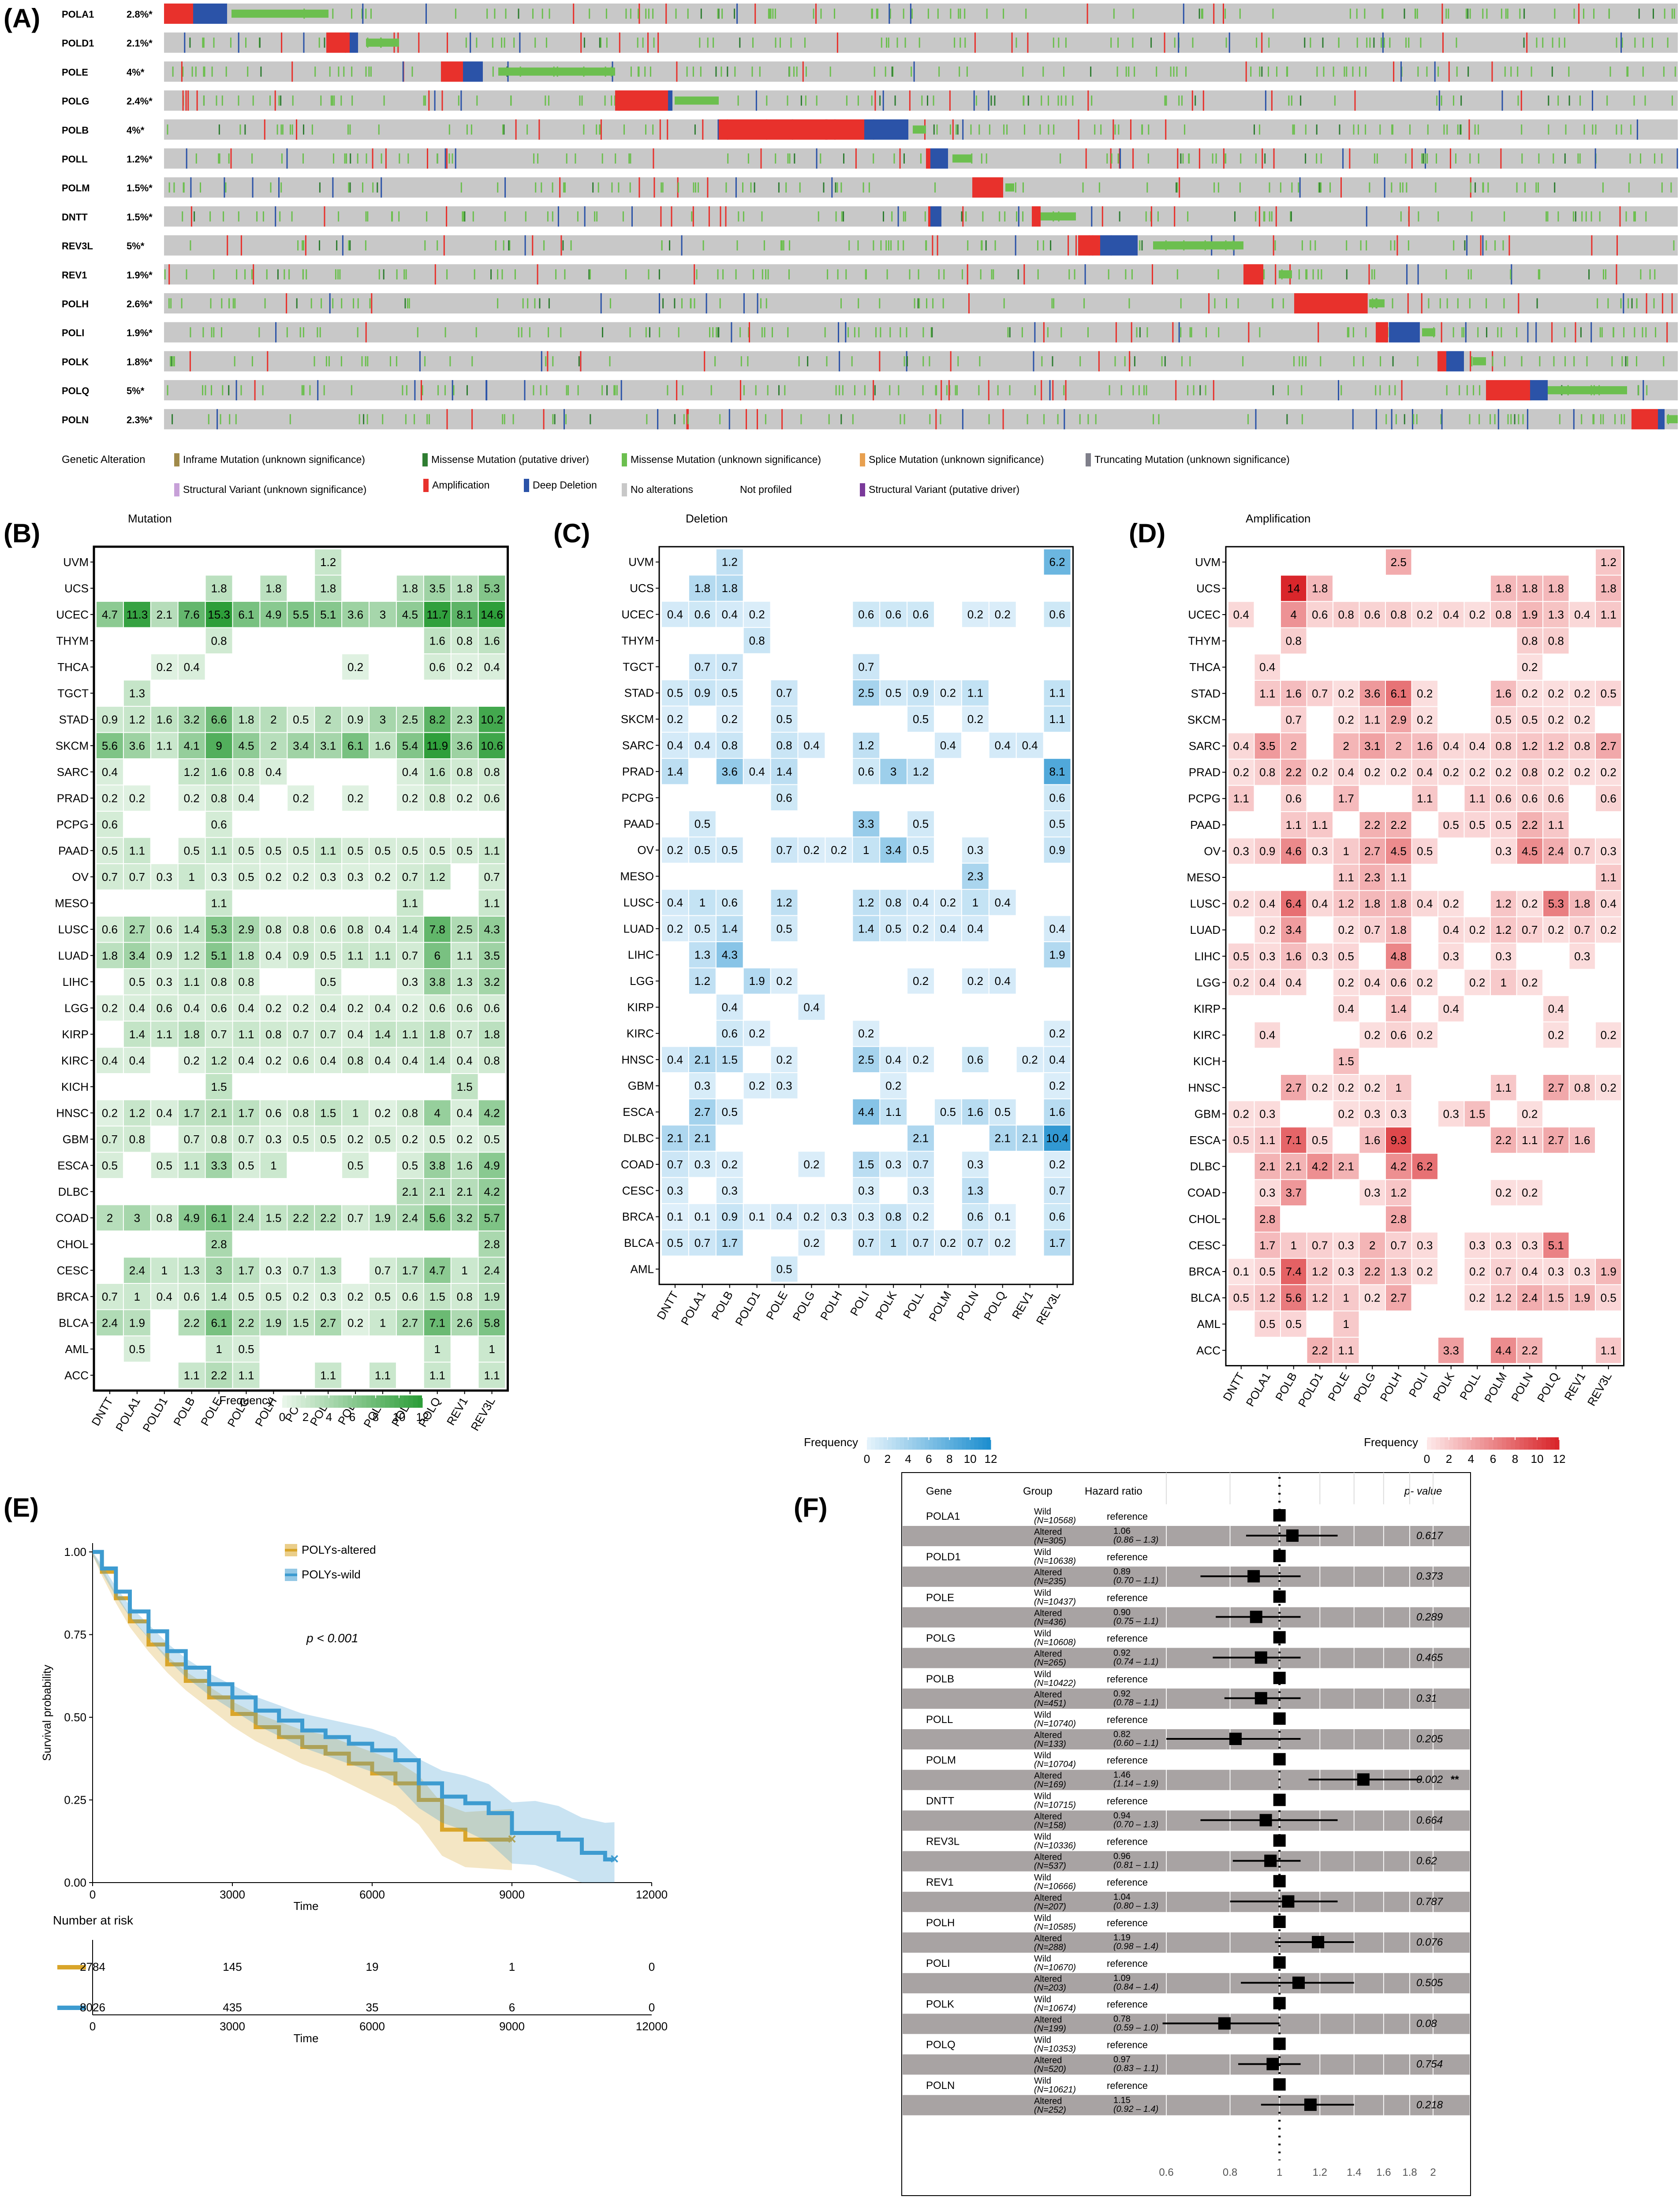  I want to click on x-tick-label: 1.6, so click(1383, 2172).